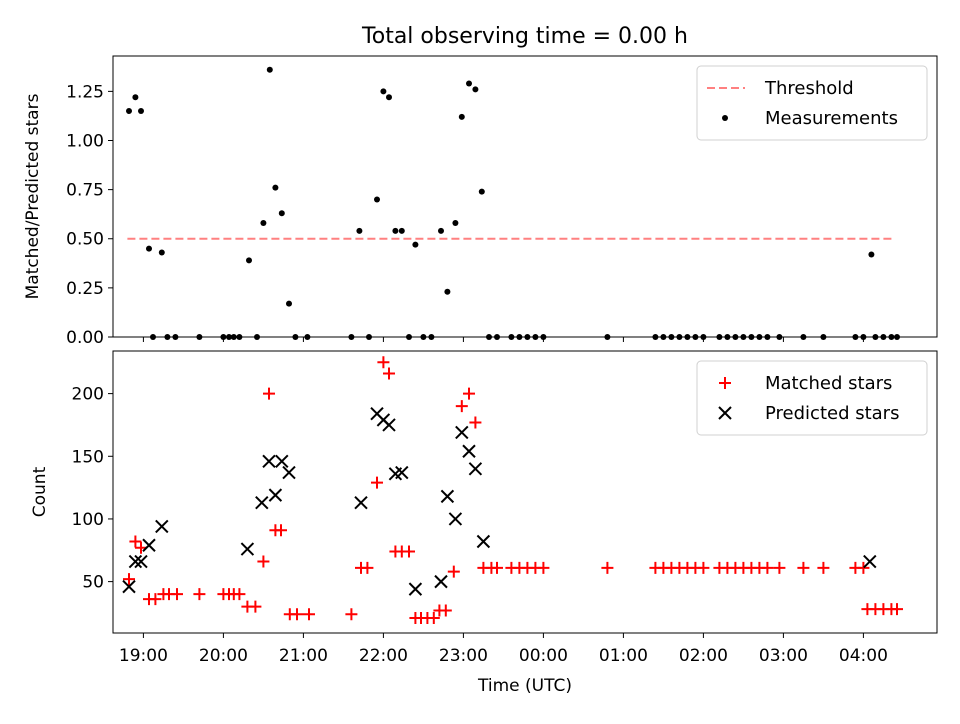  I want to click on legend: Matched stars Predicted stars, so click(812, 398).